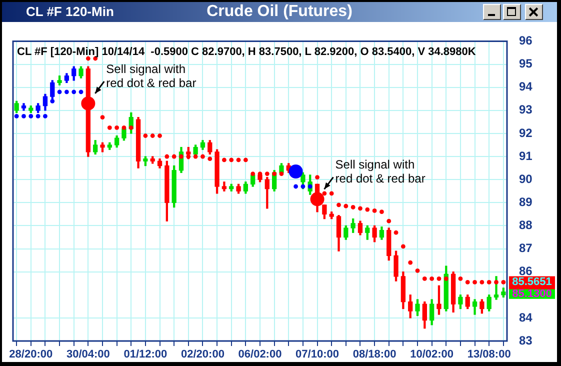  What do you see at coordinates (202, 354) in the screenshot?
I see `x-tick-label: 02/20:00` at bounding box center [202, 354].